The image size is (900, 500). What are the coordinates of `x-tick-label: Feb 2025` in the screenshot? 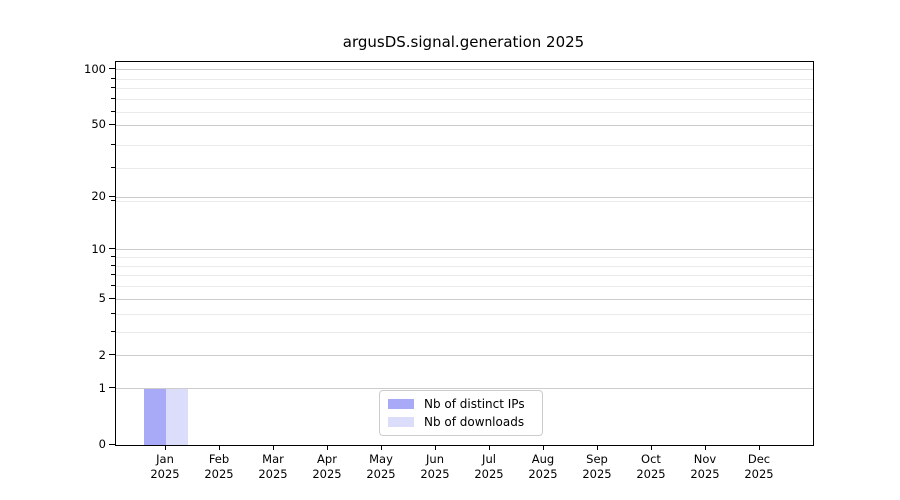 It's located at (219, 466).